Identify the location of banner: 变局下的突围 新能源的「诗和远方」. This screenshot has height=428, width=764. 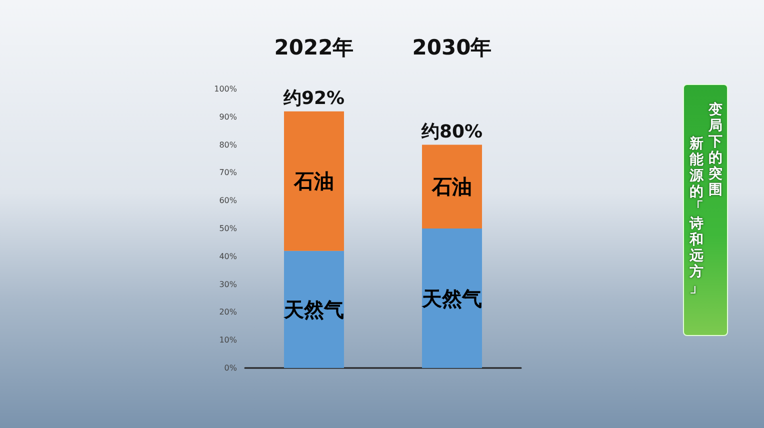
(705, 210).